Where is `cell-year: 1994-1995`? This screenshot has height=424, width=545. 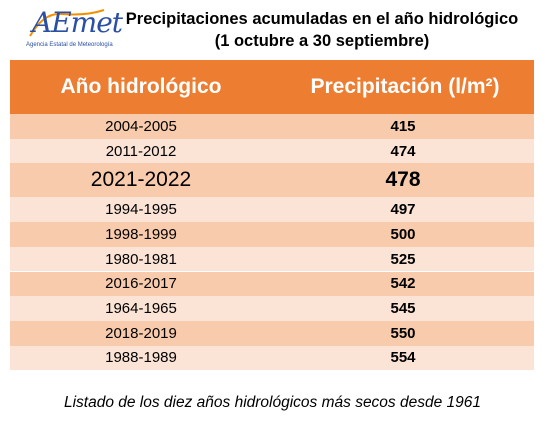 cell-year: 1994-1995 is located at coordinates (141, 210).